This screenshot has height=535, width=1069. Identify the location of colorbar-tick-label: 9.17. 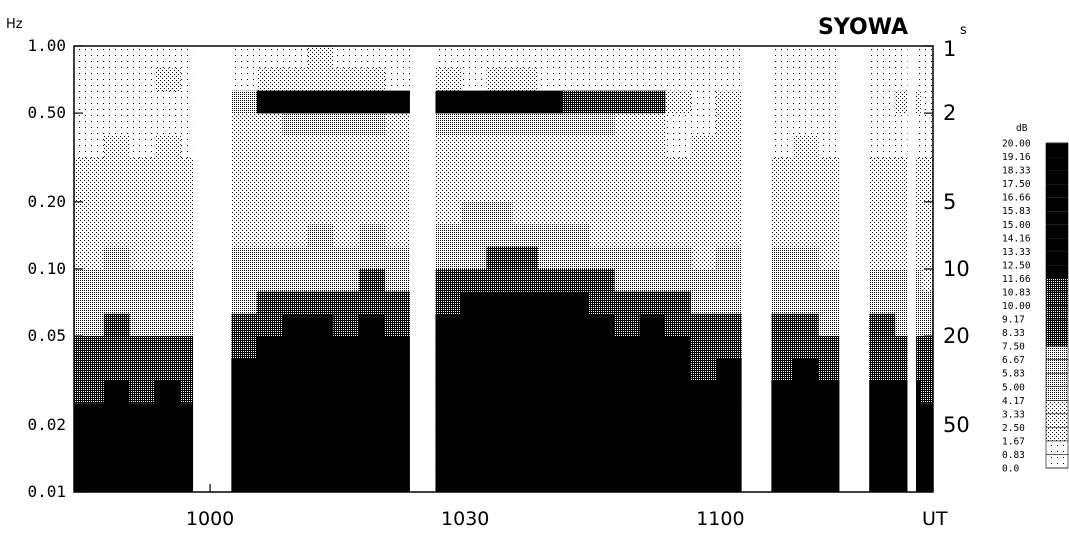
(1013, 320).